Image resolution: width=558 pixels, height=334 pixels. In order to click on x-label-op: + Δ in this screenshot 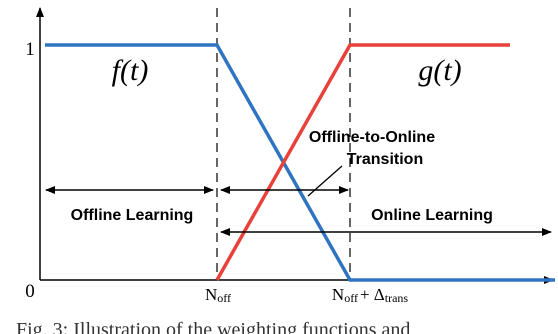, I will do `click(372, 294)`.